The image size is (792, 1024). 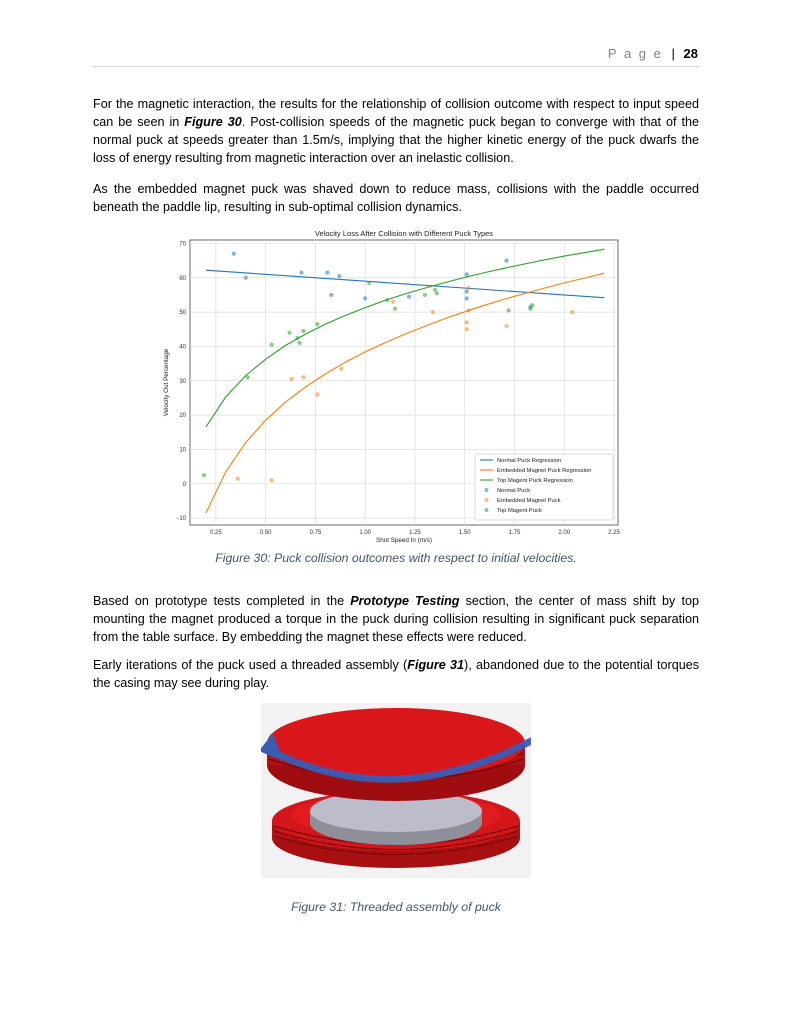 I want to click on threaded-puck-image, so click(x=398, y=788).